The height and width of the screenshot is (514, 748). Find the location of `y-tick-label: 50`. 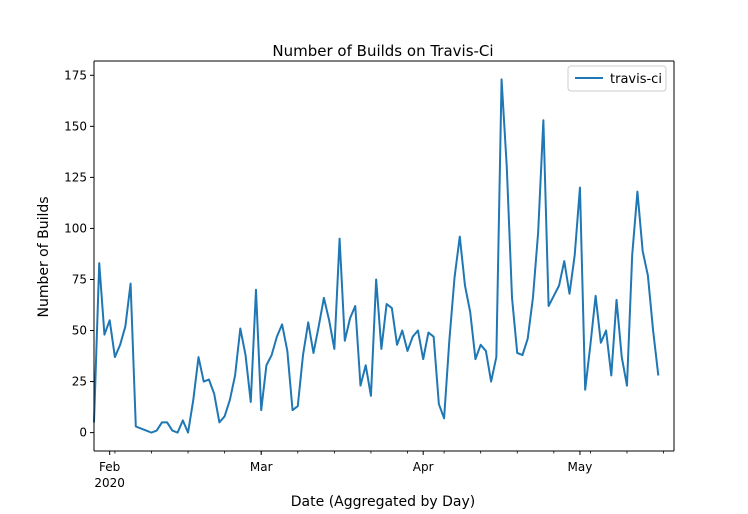

y-tick-label: 50 is located at coordinates (79, 331).